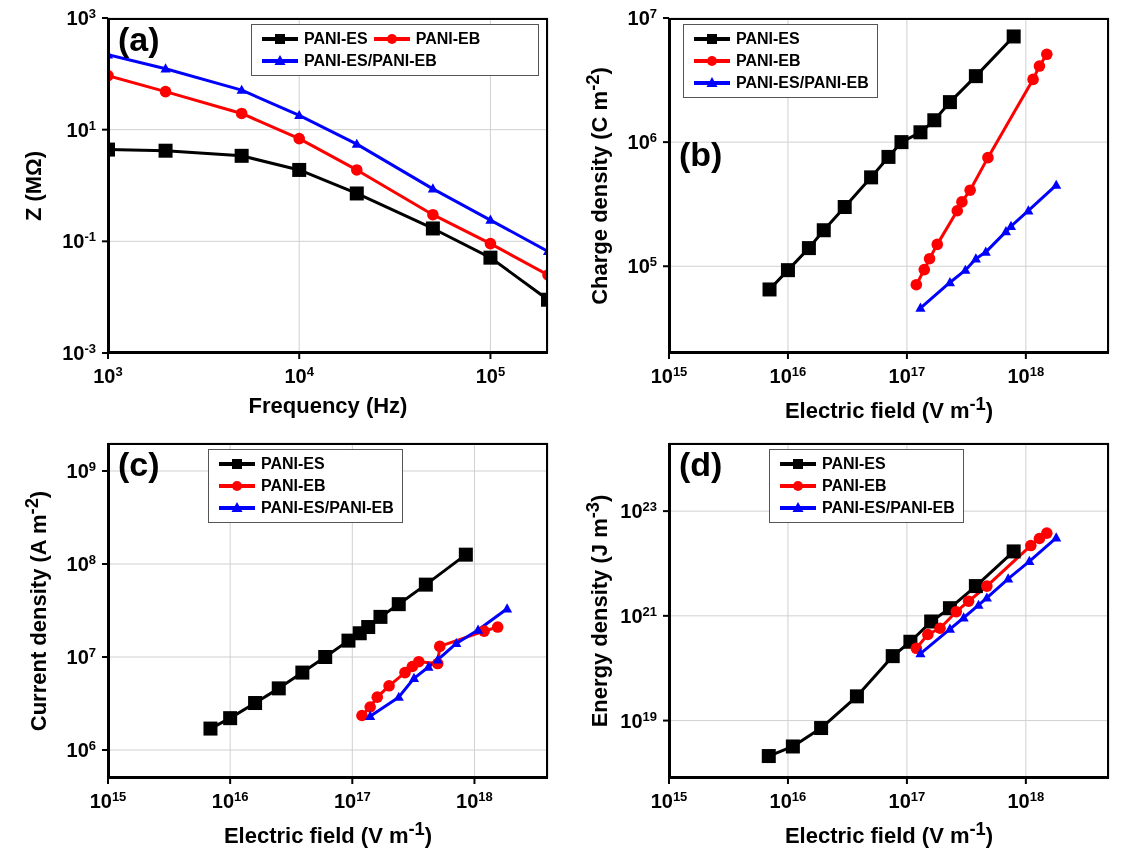 The width and height of the screenshot is (1125, 866). Describe the element at coordinates (638, 510) in the screenshot. I see `y-tick-label: 10$^{23}$` at that location.